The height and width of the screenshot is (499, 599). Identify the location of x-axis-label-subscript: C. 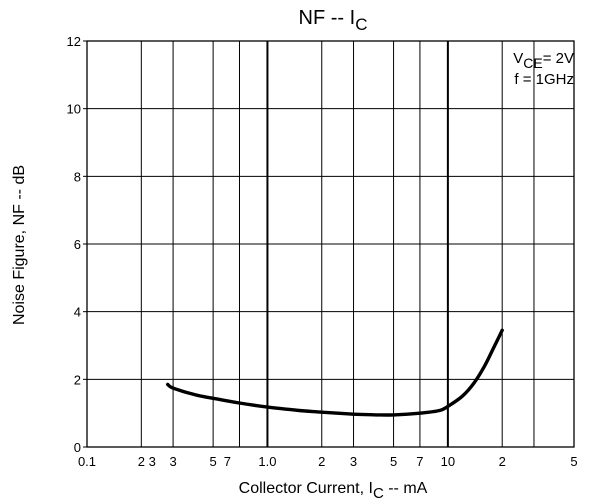
(378, 492).